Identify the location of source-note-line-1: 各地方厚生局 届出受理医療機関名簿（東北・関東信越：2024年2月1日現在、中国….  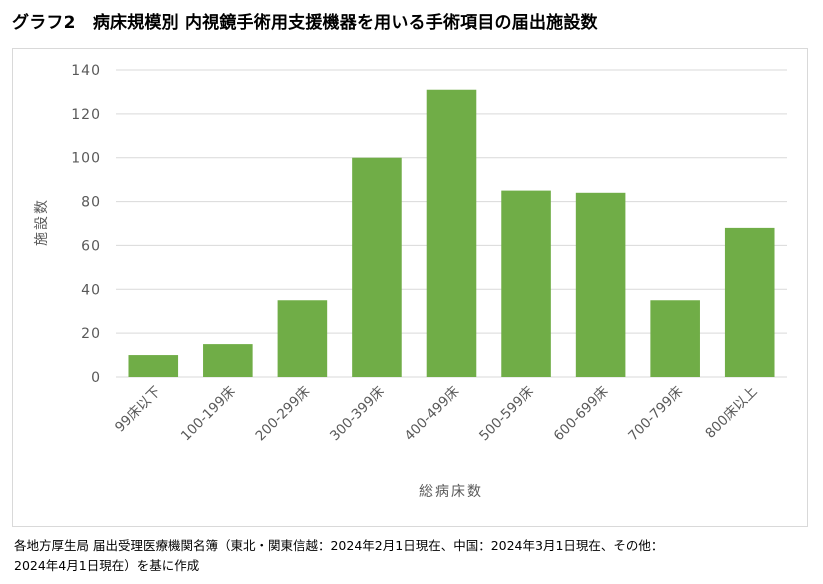
(339, 545).